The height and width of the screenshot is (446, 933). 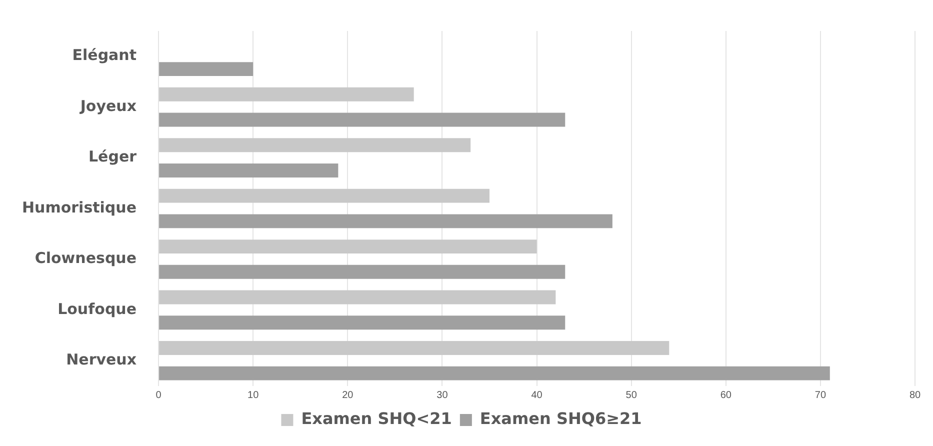 What do you see at coordinates (348, 395) in the screenshot?
I see `x-tick-label: 20` at bounding box center [348, 395].